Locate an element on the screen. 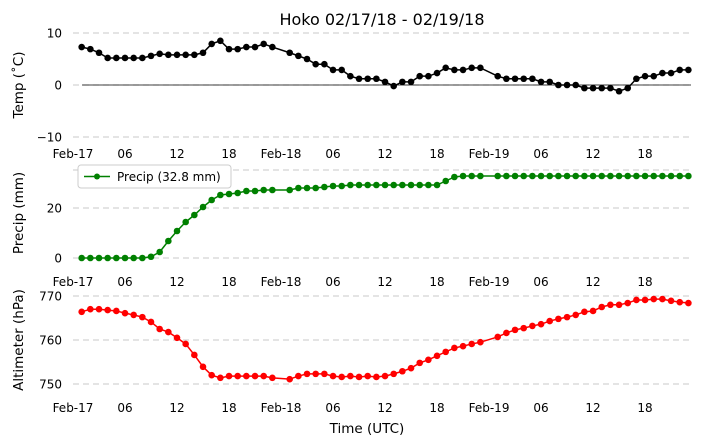 The height and width of the screenshot is (445, 704). legend-marker is located at coordinates (97, 176).